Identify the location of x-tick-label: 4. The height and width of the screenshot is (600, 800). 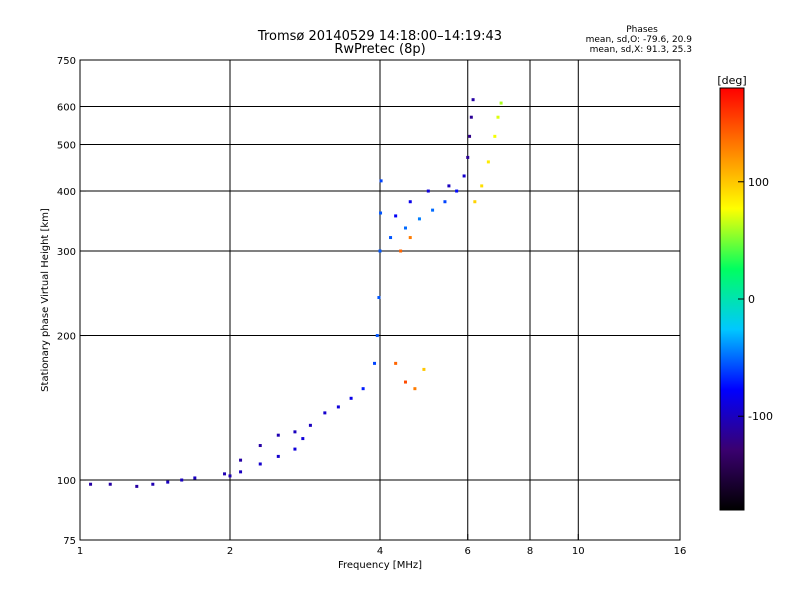
(380, 551).